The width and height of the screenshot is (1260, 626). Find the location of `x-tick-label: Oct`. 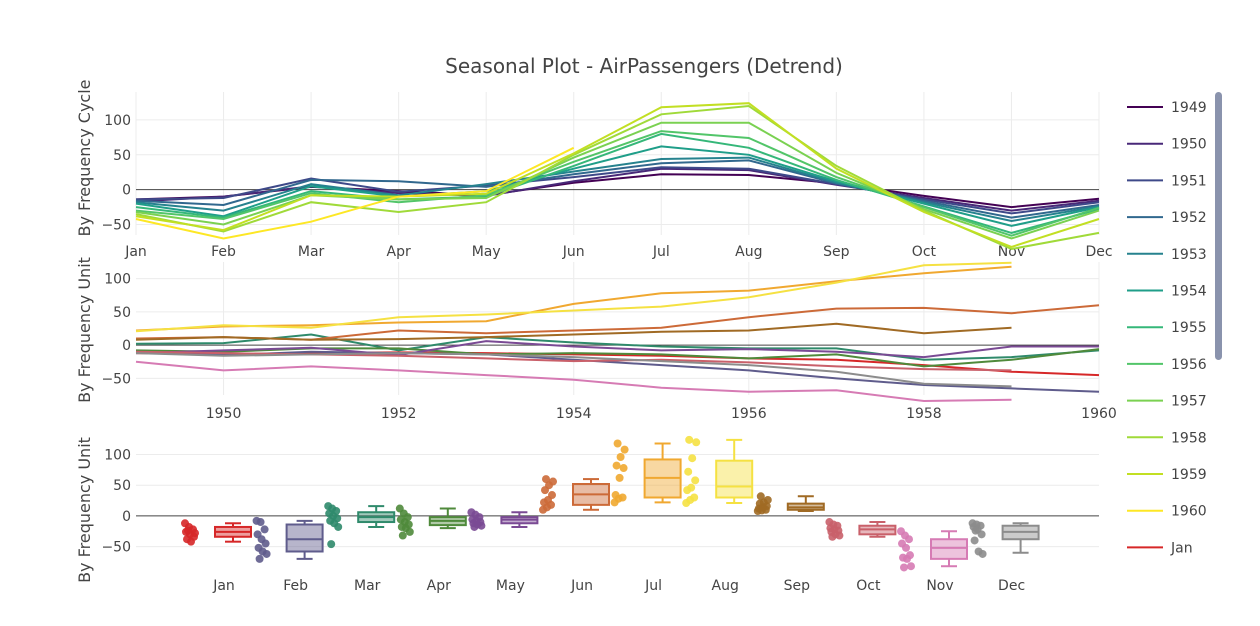

x-tick-label: Oct is located at coordinates (924, 252).